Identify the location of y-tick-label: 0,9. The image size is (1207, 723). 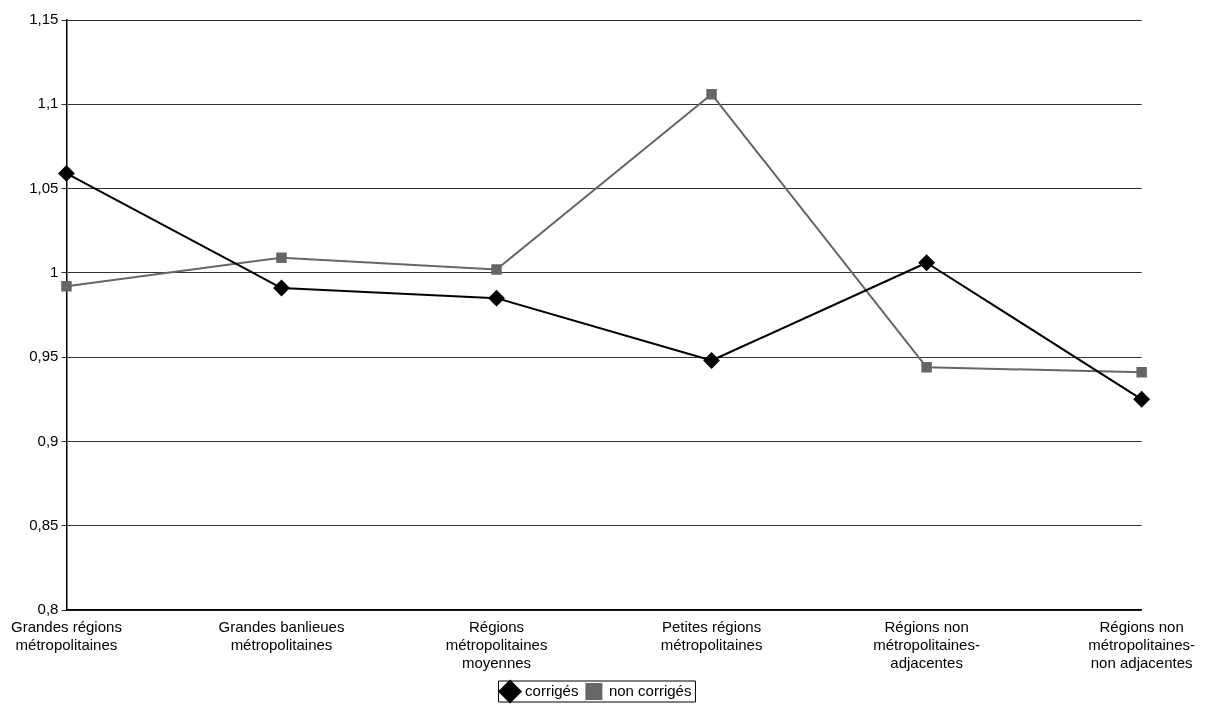
(48, 440).